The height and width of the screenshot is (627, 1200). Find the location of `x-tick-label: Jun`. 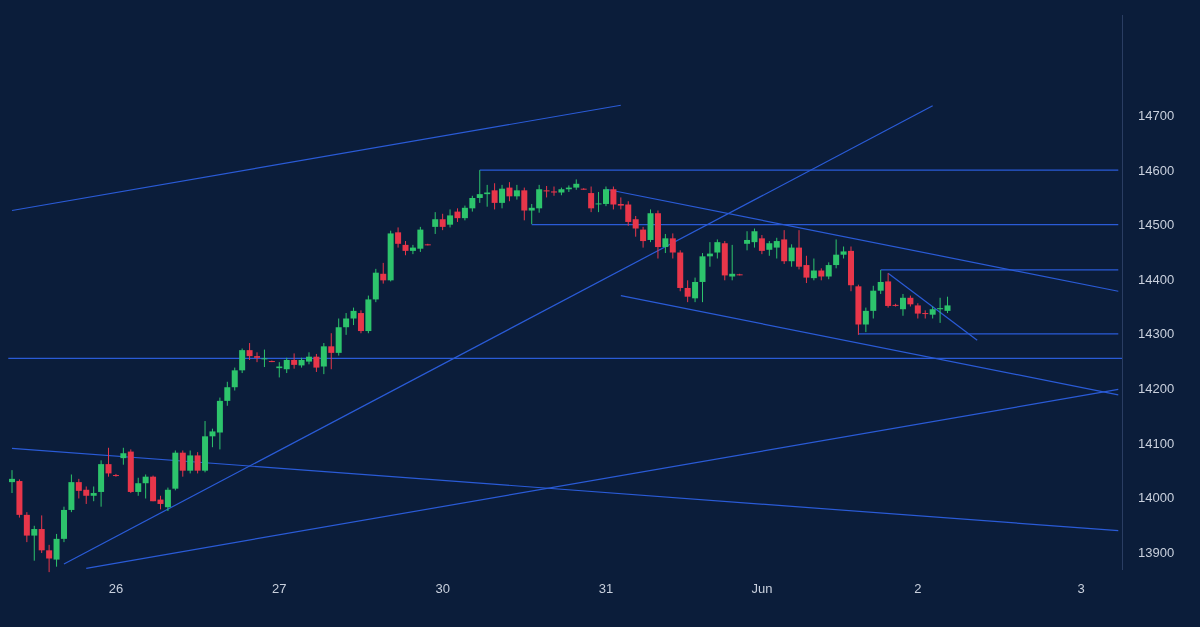

x-tick-label: Jun is located at coordinates (762, 588).